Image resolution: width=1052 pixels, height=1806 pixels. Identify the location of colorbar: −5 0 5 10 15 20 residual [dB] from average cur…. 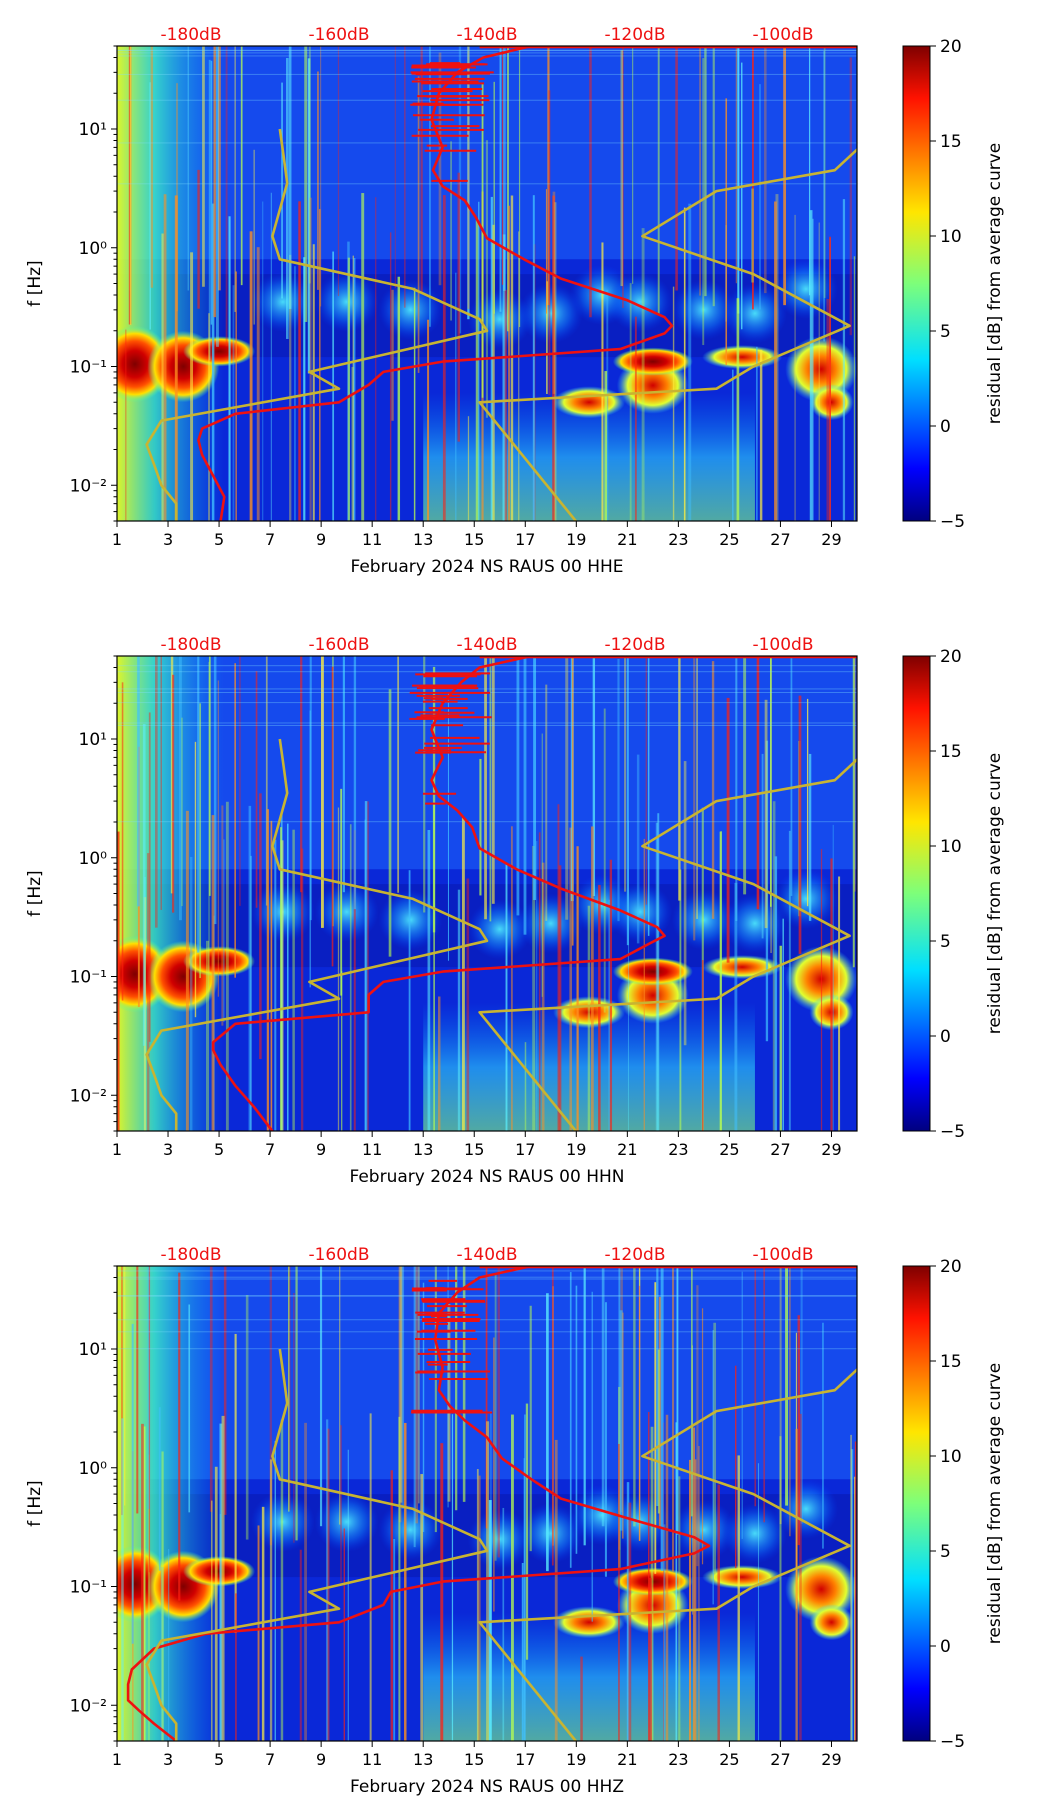
(953, 894).